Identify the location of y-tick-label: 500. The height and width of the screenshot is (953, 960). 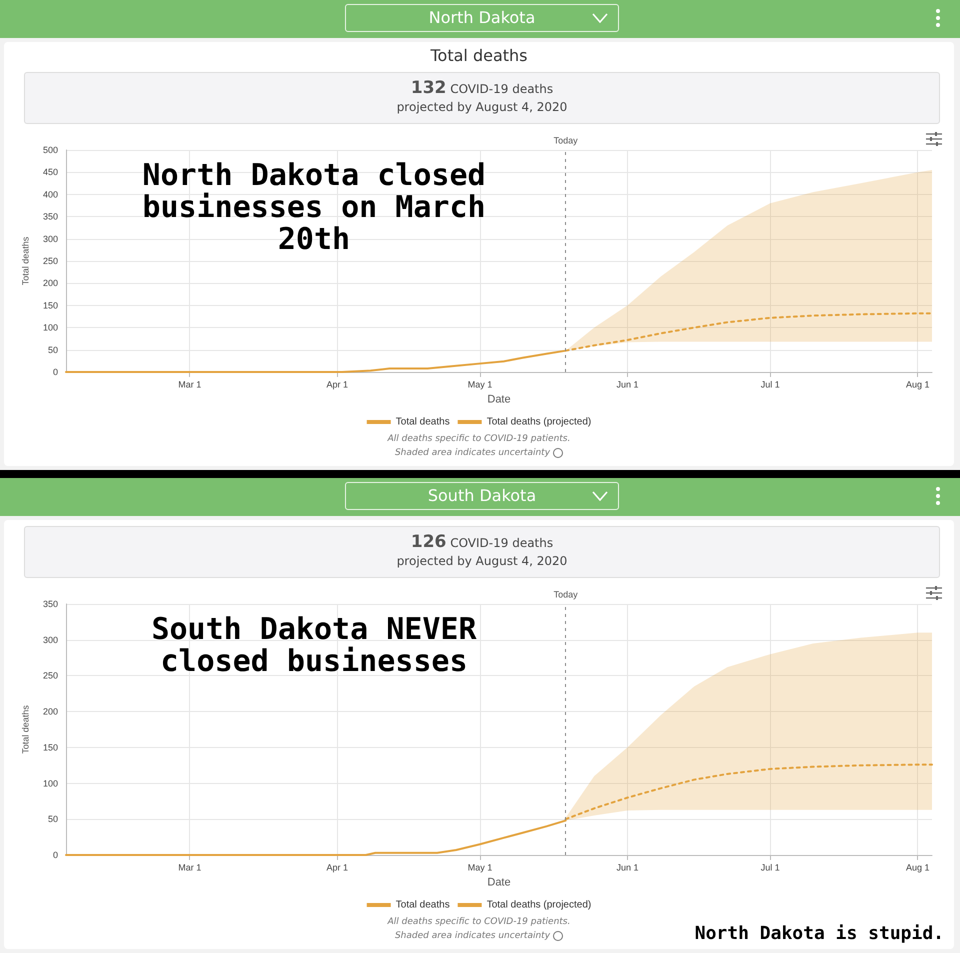
(50, 150).